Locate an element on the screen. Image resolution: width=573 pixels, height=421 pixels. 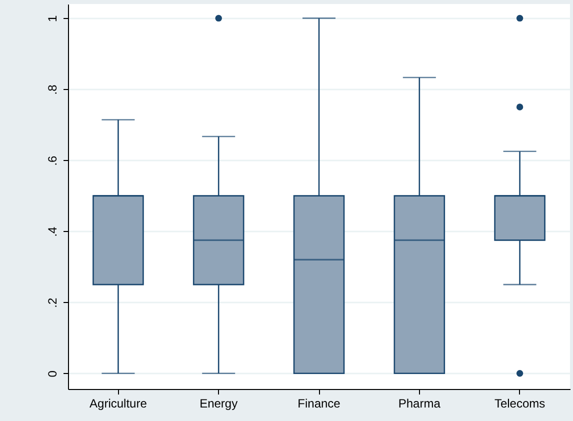
y-tick-label: .6 is located at coordinates (53, 160).